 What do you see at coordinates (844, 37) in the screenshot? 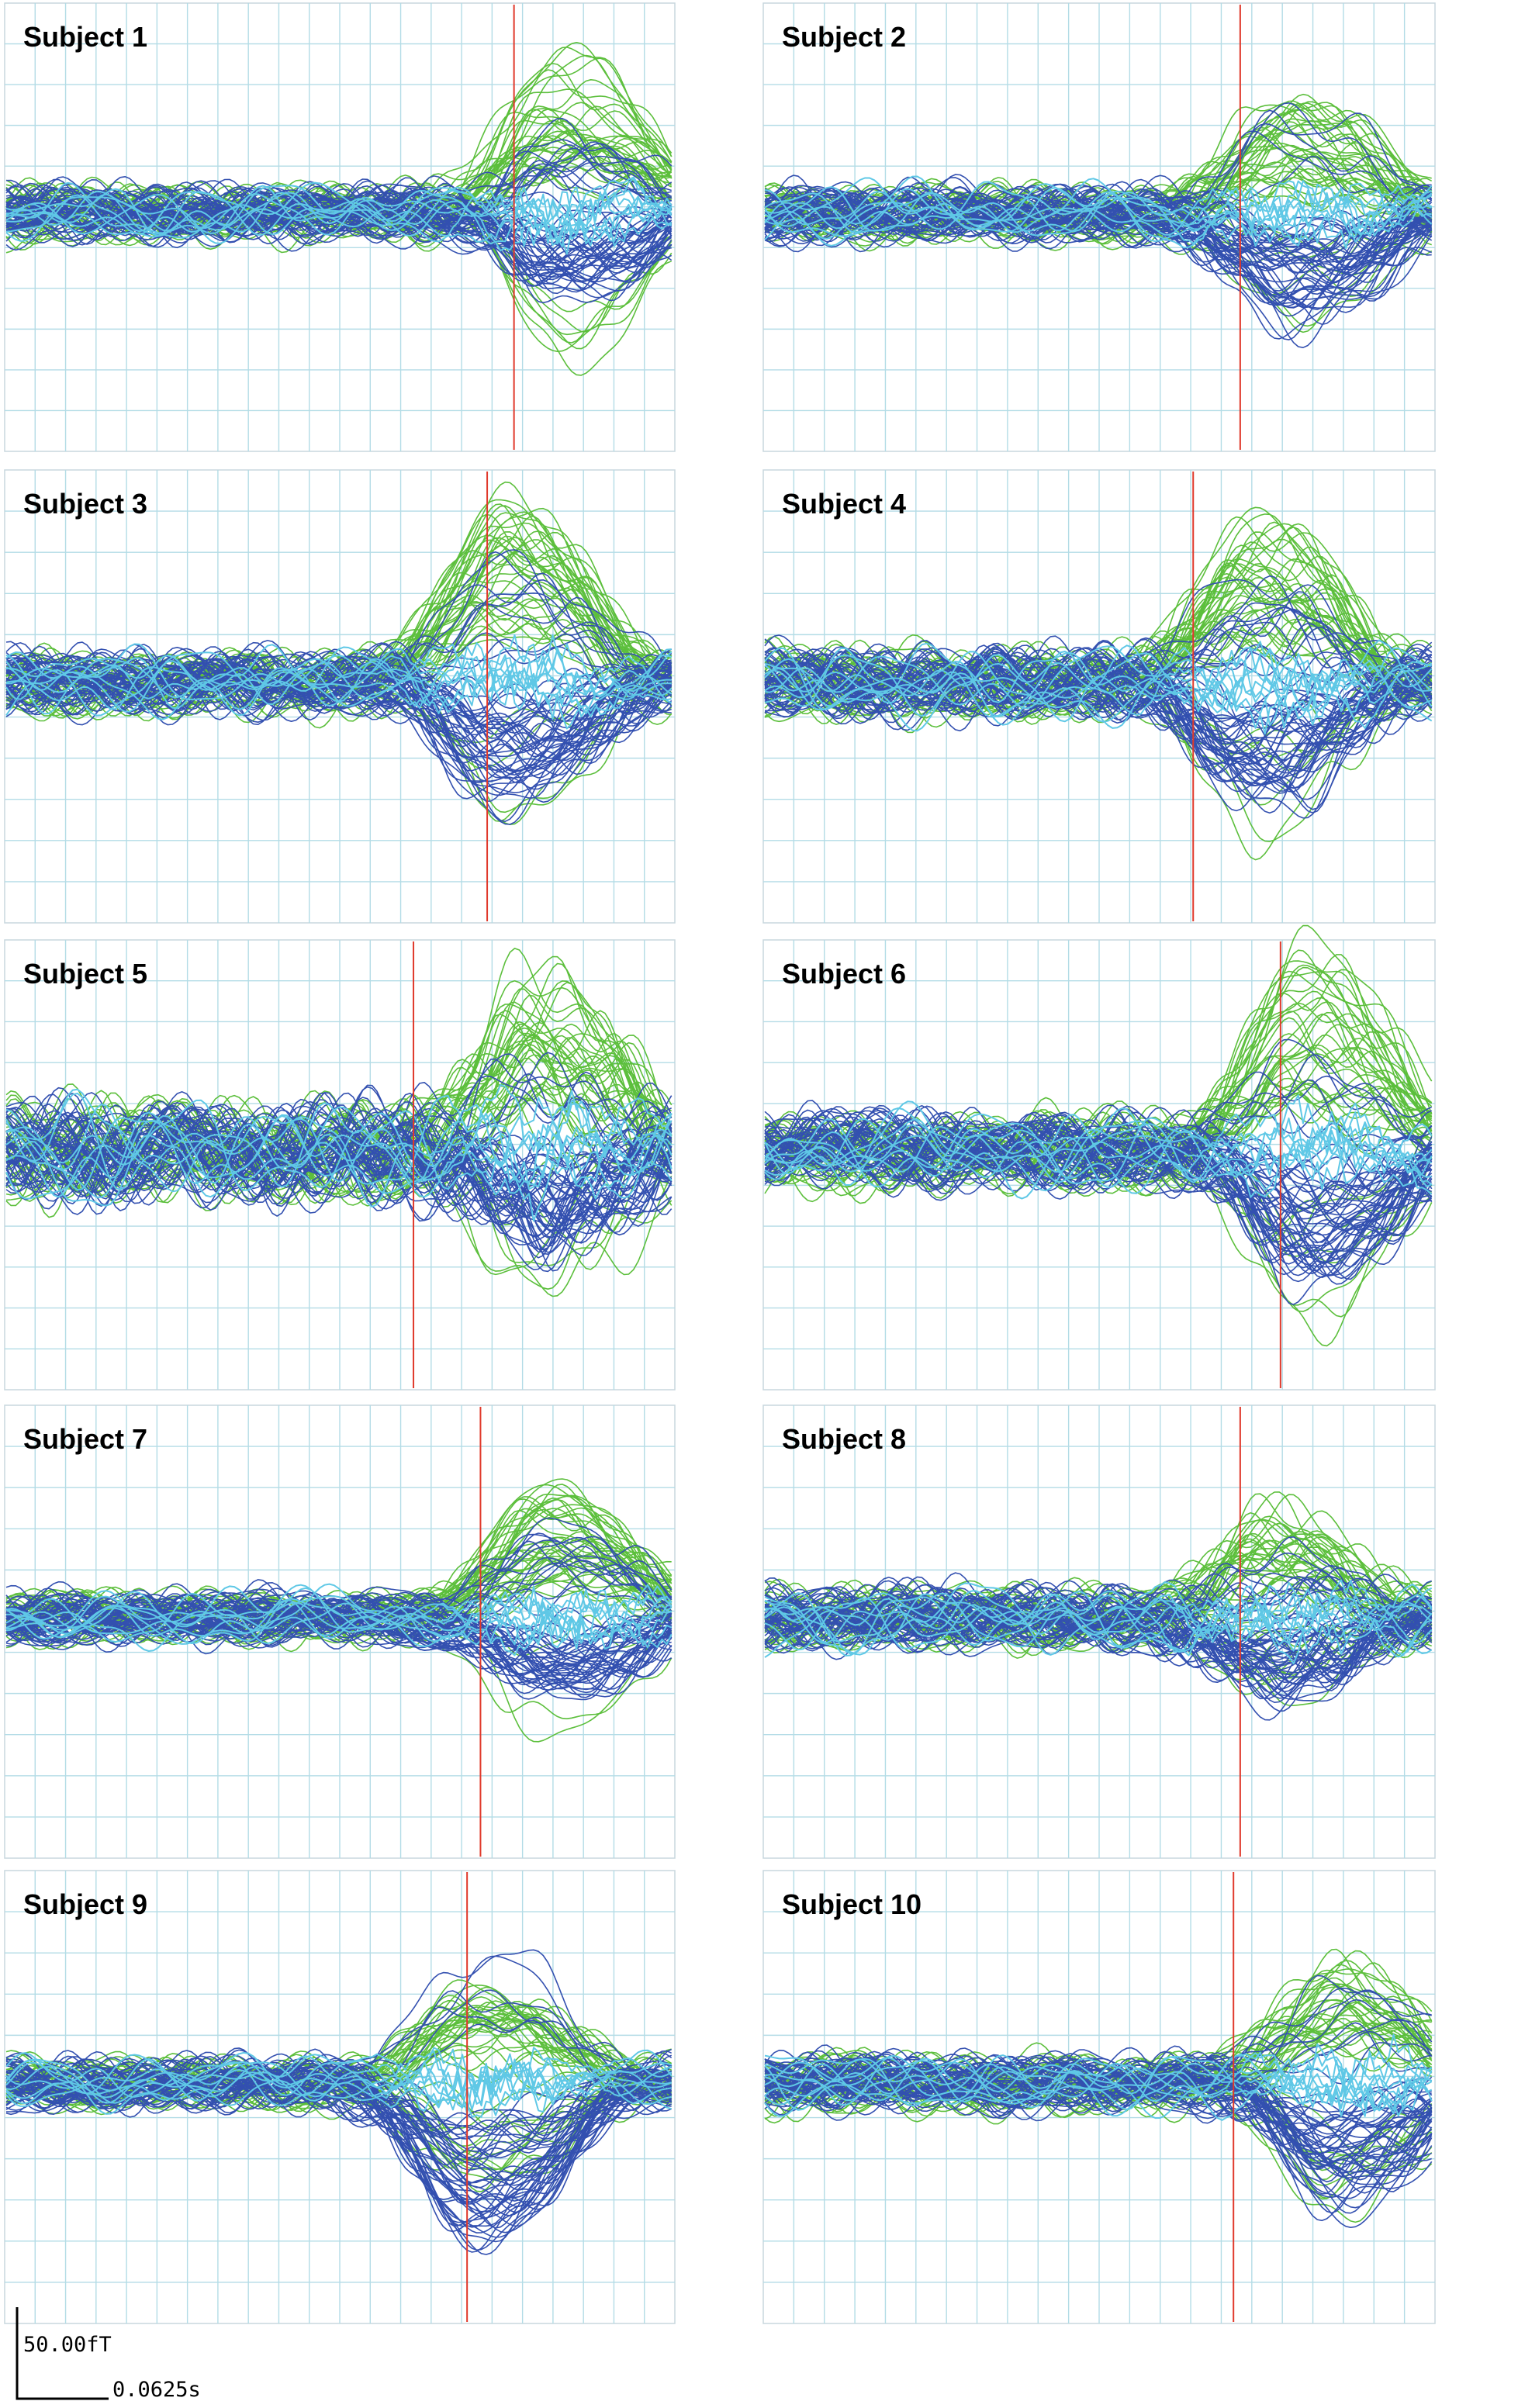
I see `panel-title: Subject 2` at bounding box center [844, 37].